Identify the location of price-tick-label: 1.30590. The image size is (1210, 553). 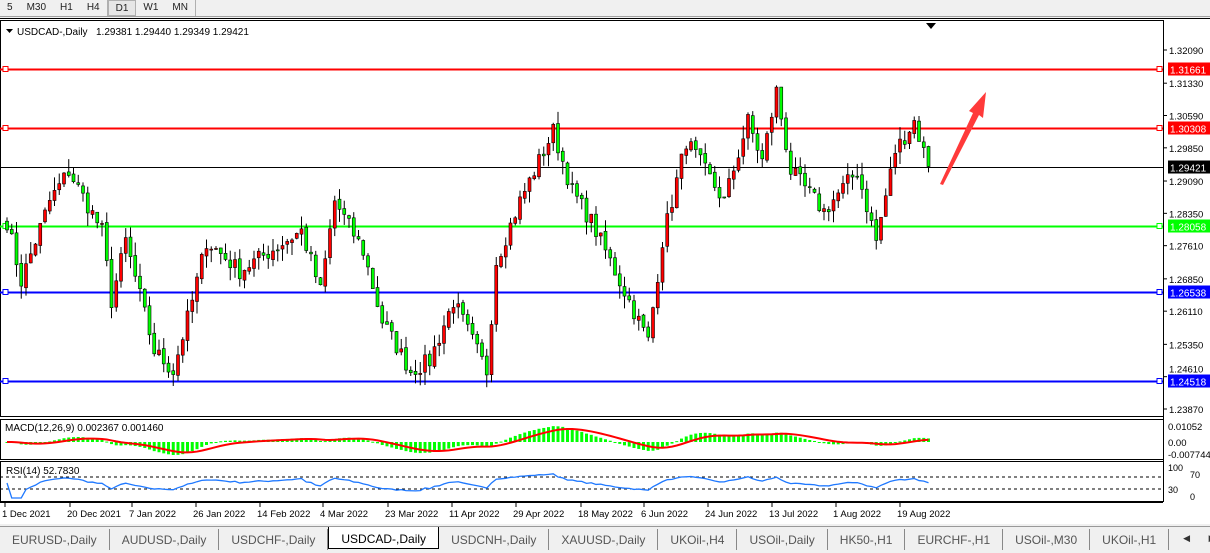
(1186, 117).